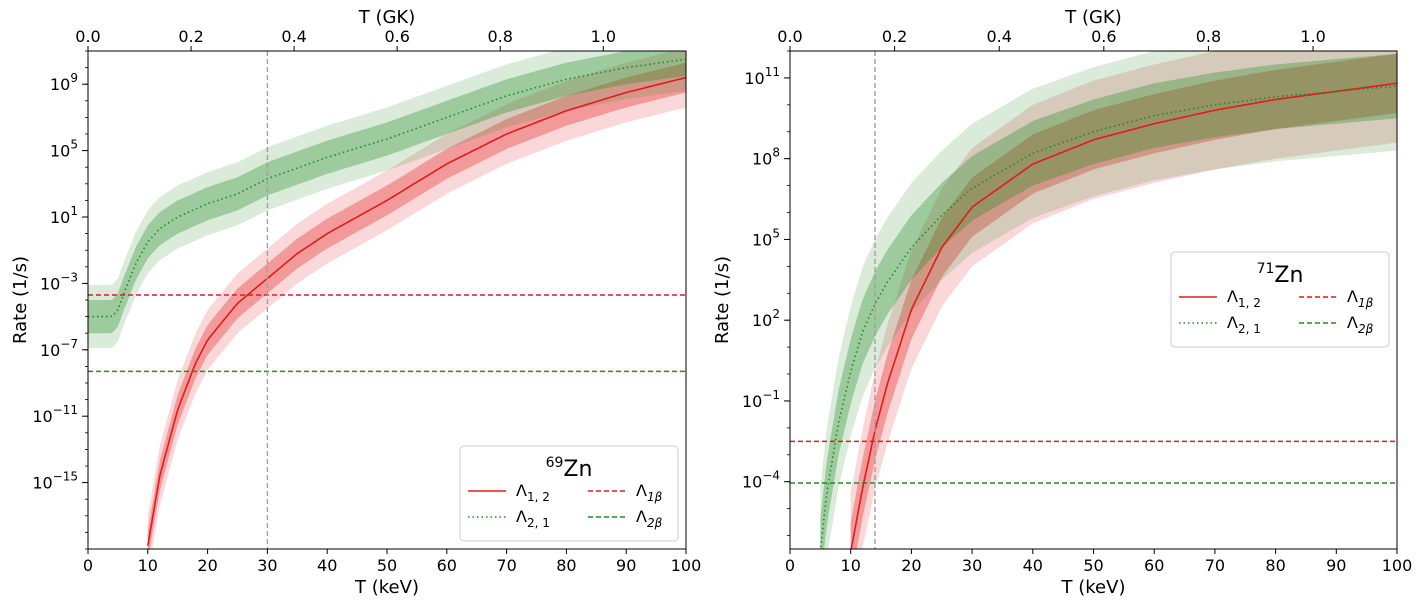 This screenshot has height=602, width=1425. Describe the element at coordinates (766, 157) in the screenshot. I see `y-tick-label: 10⁸` at that location.